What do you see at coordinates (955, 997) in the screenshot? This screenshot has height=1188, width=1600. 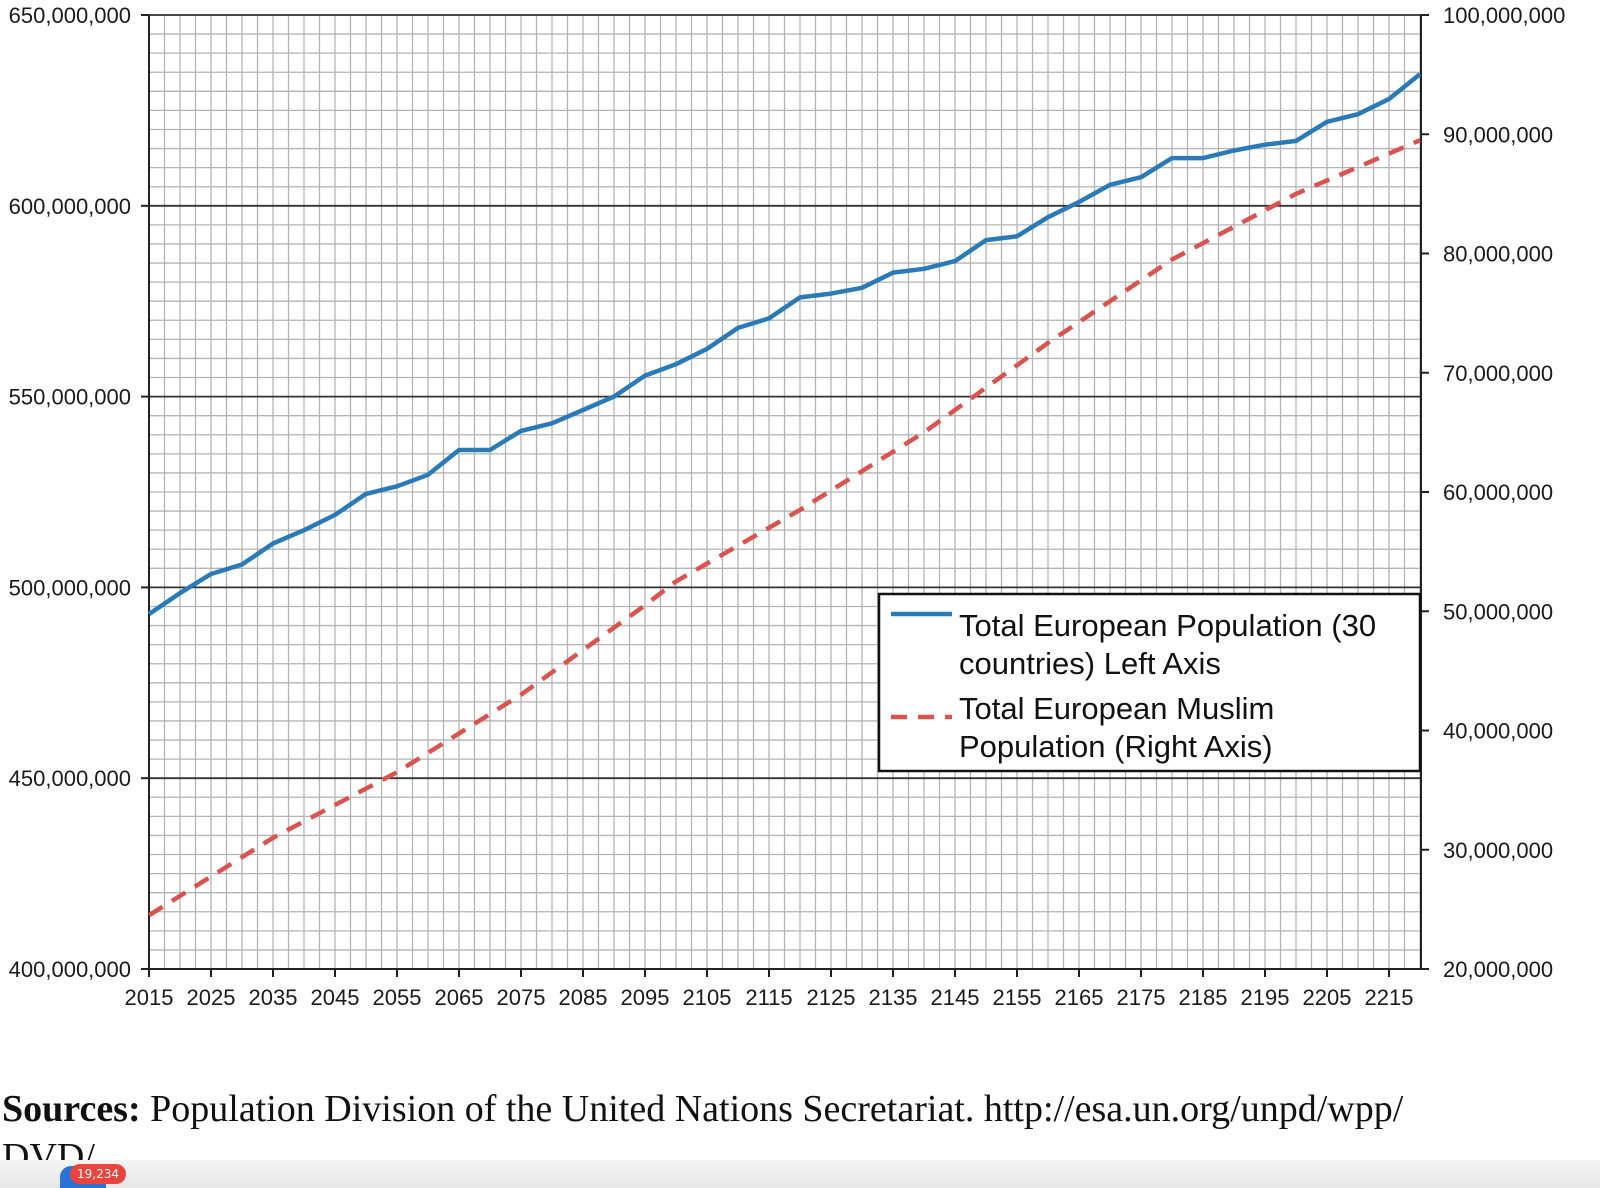 I see `x-tick-label: 2145` at bounding box center [955, 997].